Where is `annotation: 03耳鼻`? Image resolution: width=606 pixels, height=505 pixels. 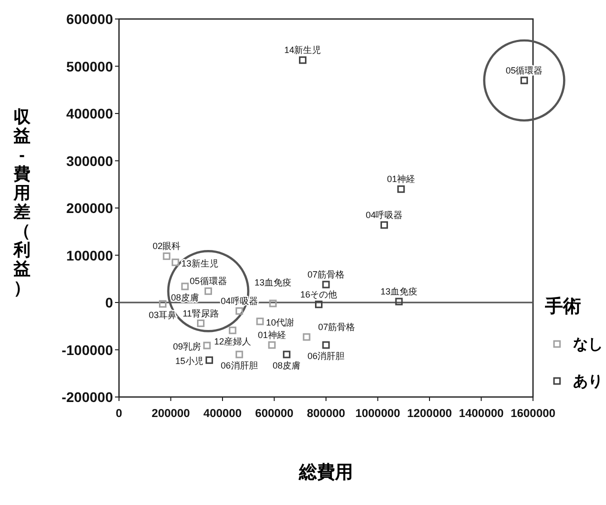
annotation: 03耳鼻 is located at coordinates (162, 315).